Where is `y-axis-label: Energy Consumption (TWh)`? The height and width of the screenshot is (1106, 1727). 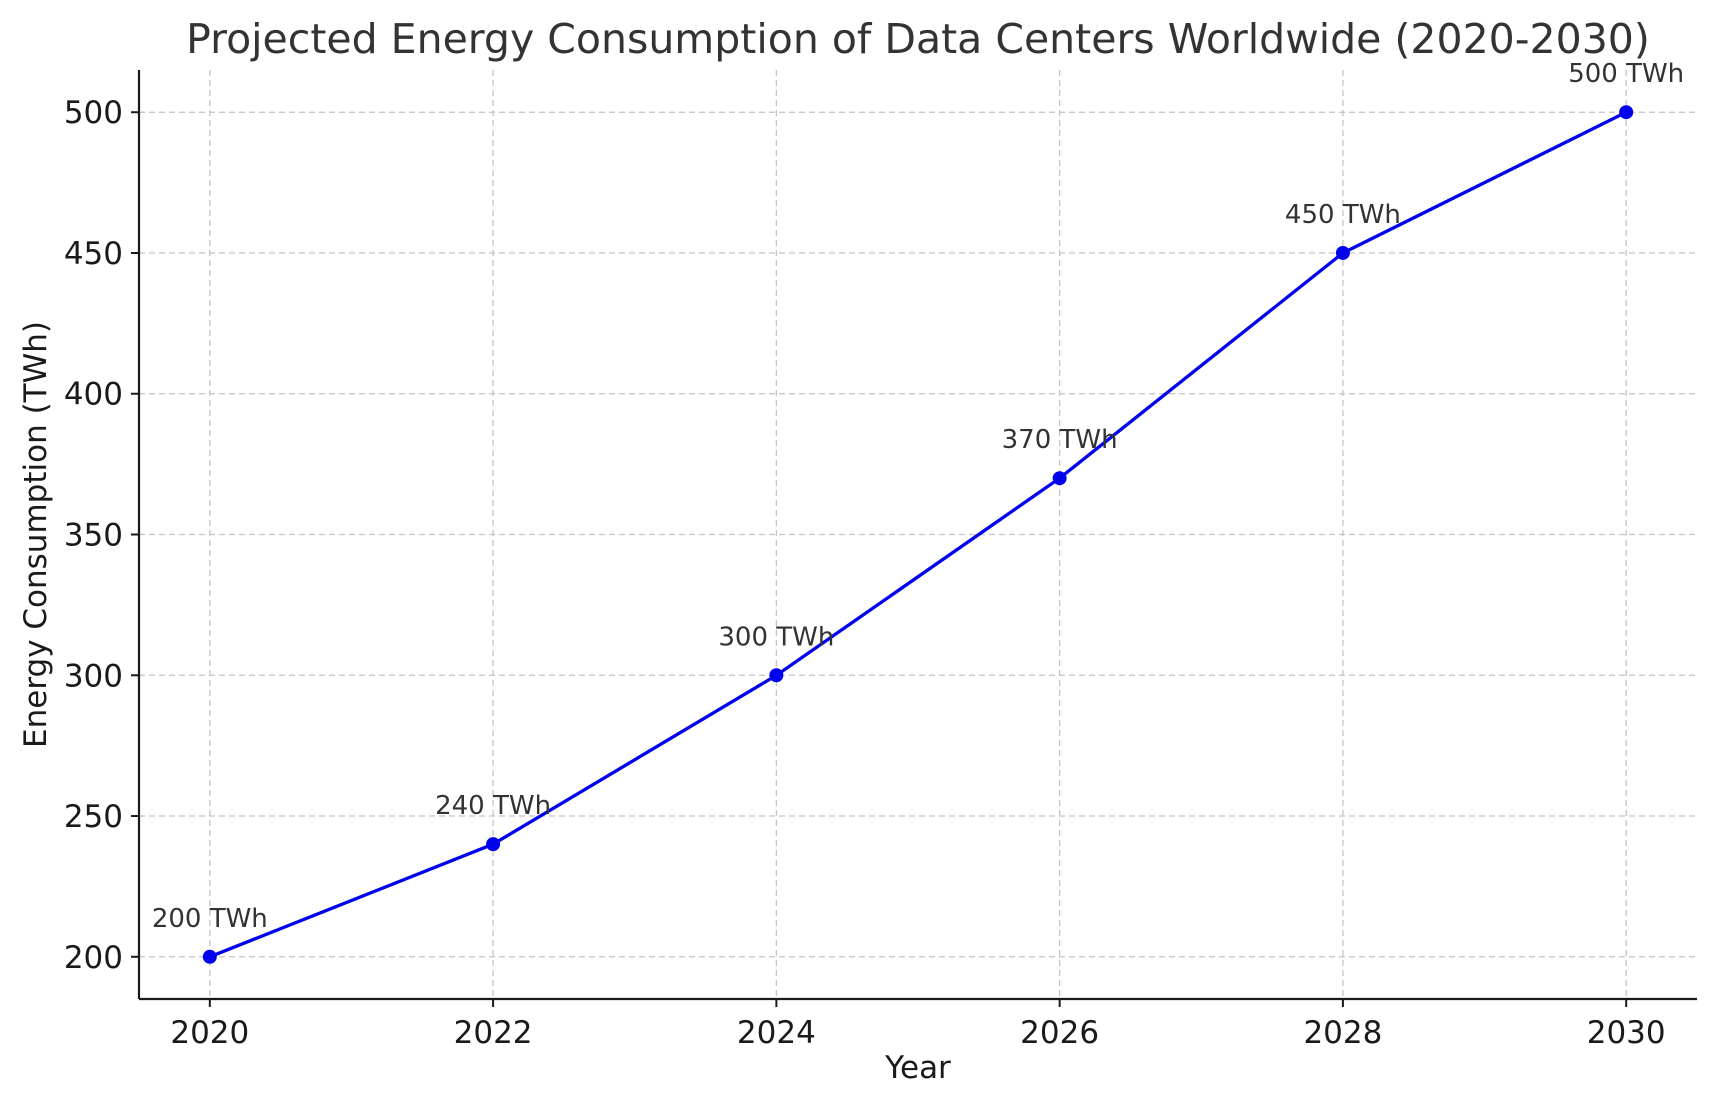 y-axis-label: Energy Consumption (TWh) is located at coordinates (36, 534).